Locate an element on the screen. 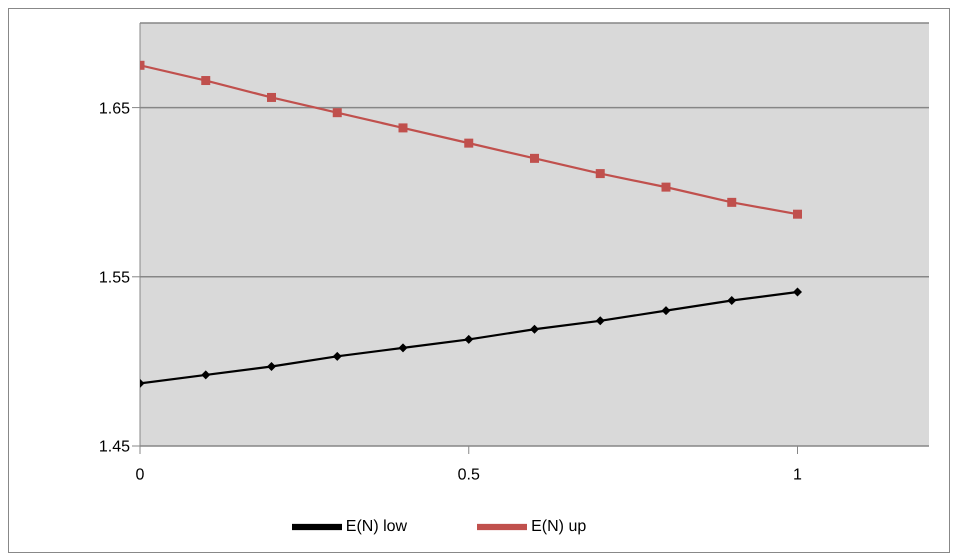  x-tick-label: 1 is located at coordinates (797, 475).